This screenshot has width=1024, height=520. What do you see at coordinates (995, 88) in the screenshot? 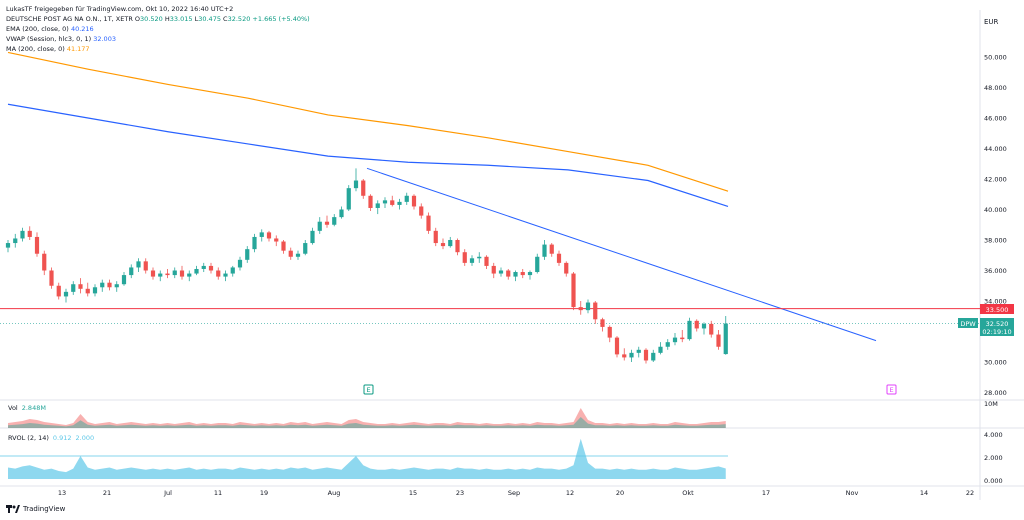
I see `price-tick-label: 48.000` at bounding box center [995, 88].